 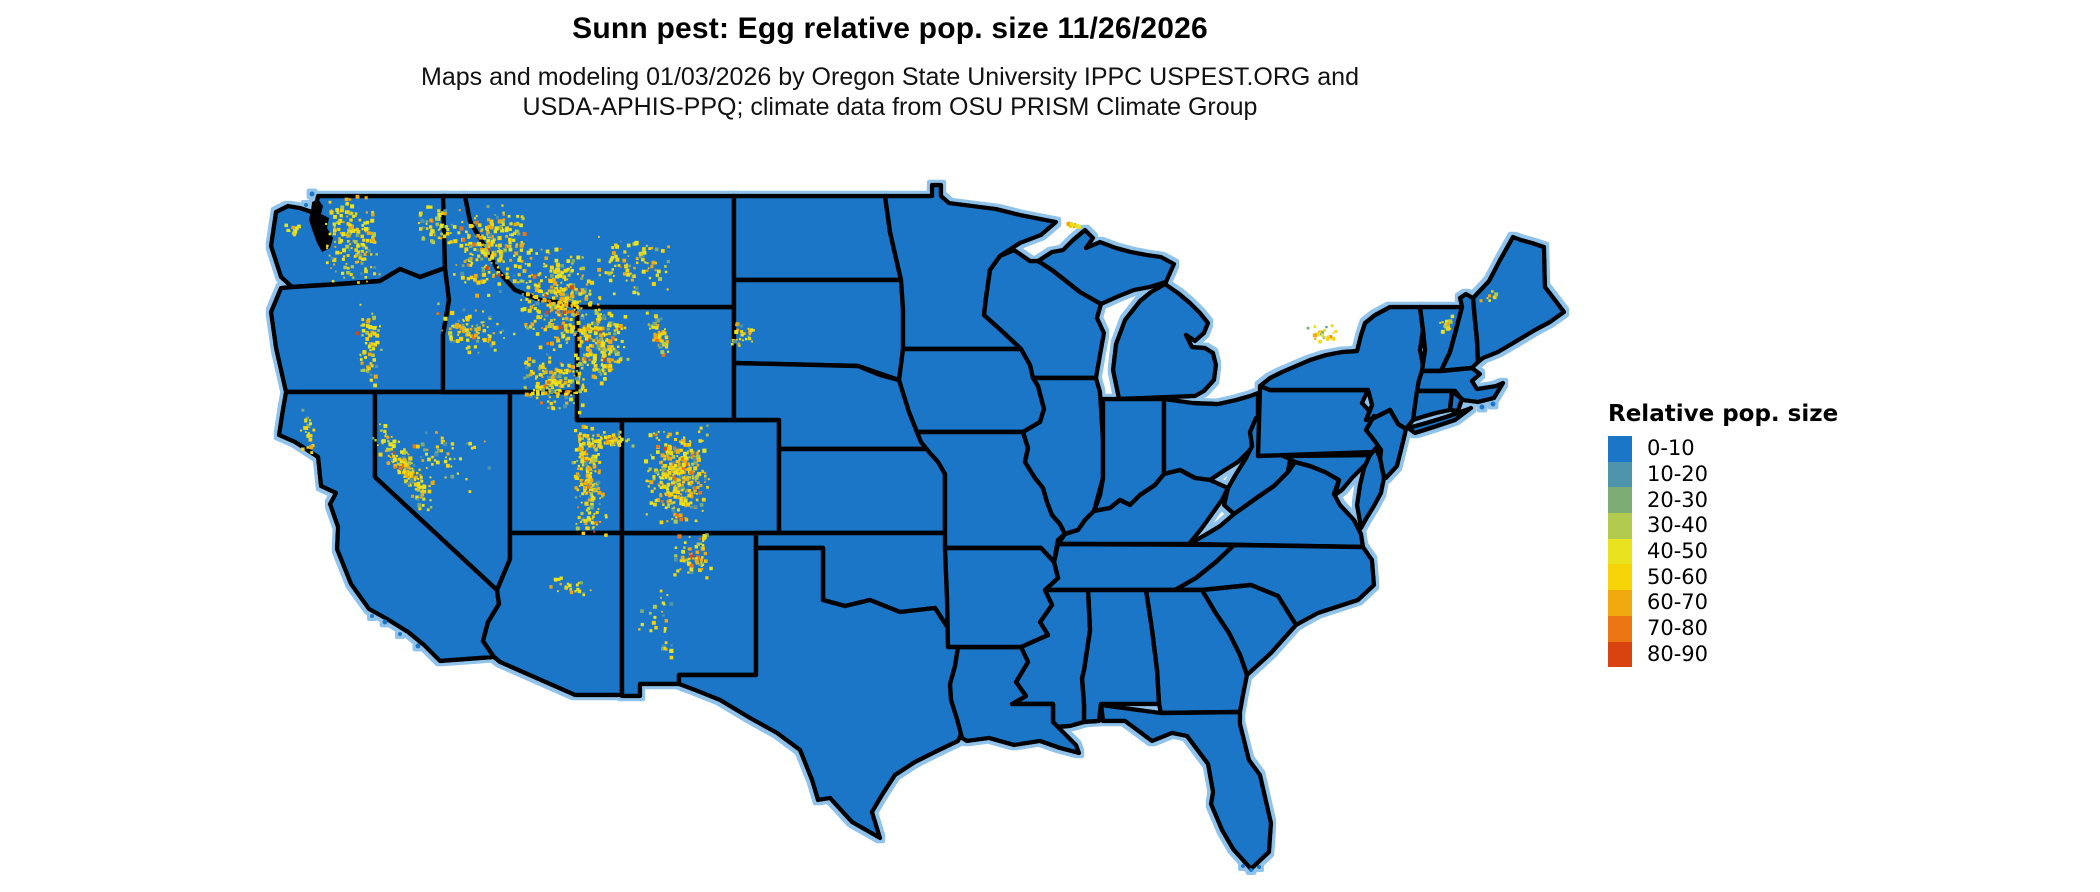 What do you see at coordinates (1678, 525) in the screenshot?
I see `legend-label-30-40: 30-40` at bounding box center [1678, 525].